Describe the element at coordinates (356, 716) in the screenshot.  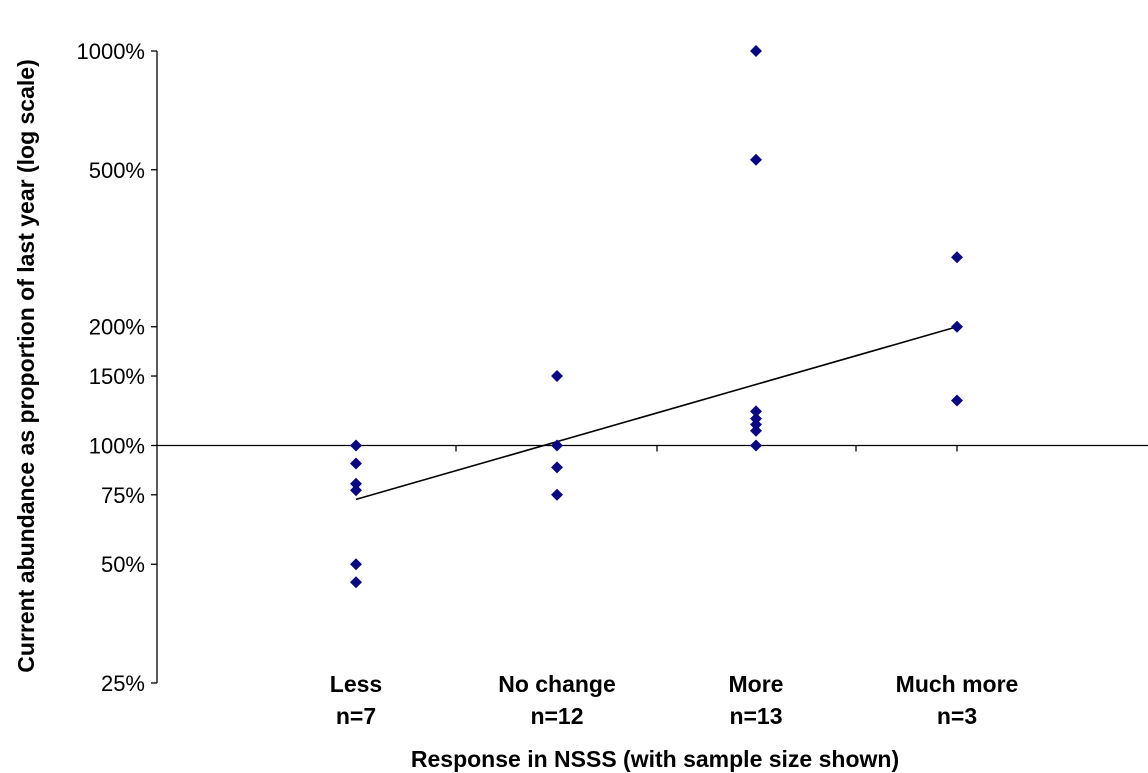
I see `x-category-sample-size: n=7` at that location.